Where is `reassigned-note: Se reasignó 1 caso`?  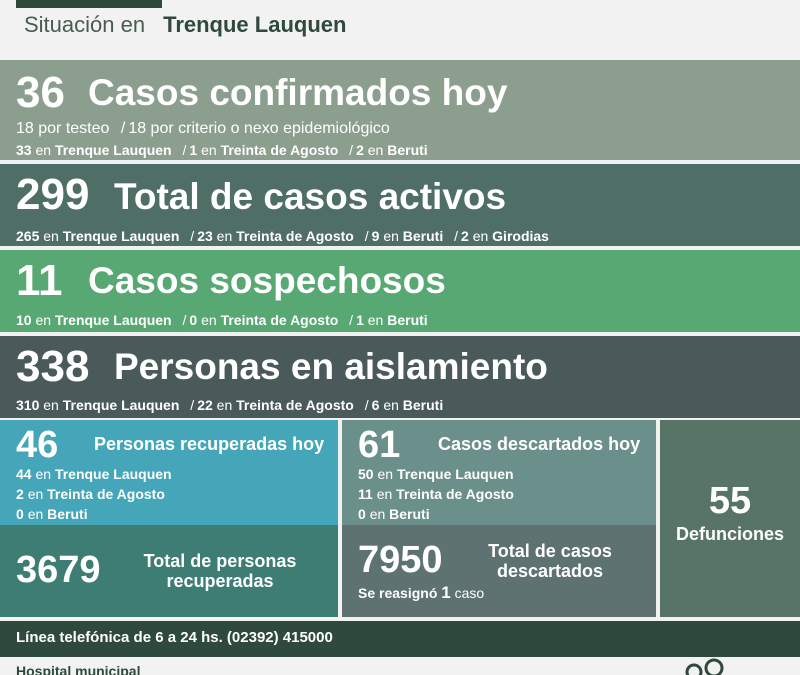 reassigned-note: Se reasignó 1 caso is located at coordinates (421, 593).